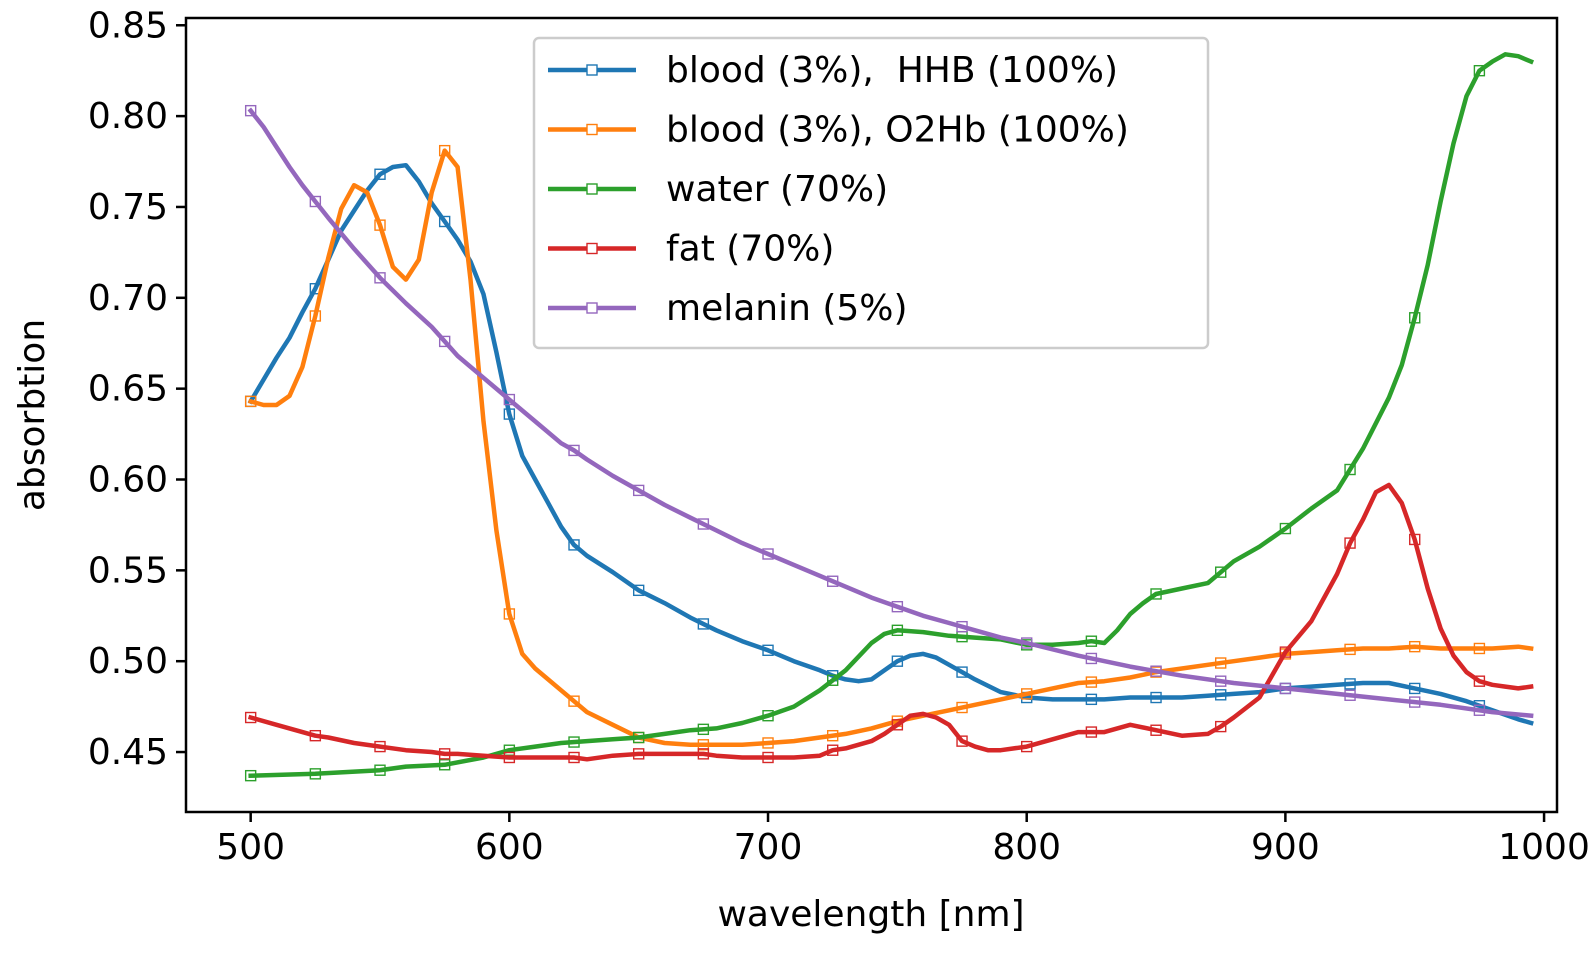  Describe the element at coordinates (787, 308) in the screenshot. I see `legend-label: melanin (5%)` at that location.